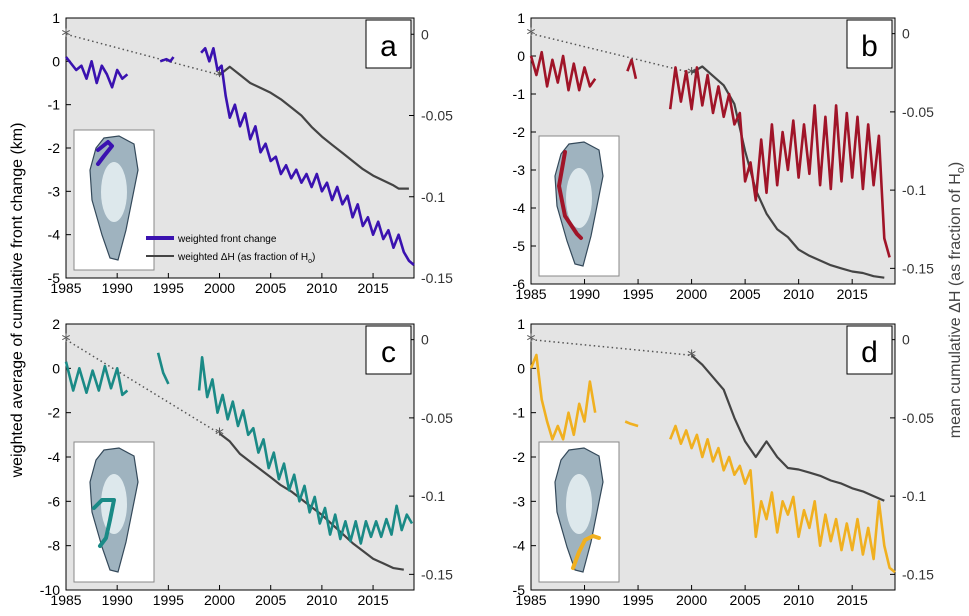 The width and height of the screenshot is (969, 616). Describe the element at coordinates (246, 258) in the screenshot. I see `legend-label-dh: weighted ΔH (as fraction of Ho)` at that location.